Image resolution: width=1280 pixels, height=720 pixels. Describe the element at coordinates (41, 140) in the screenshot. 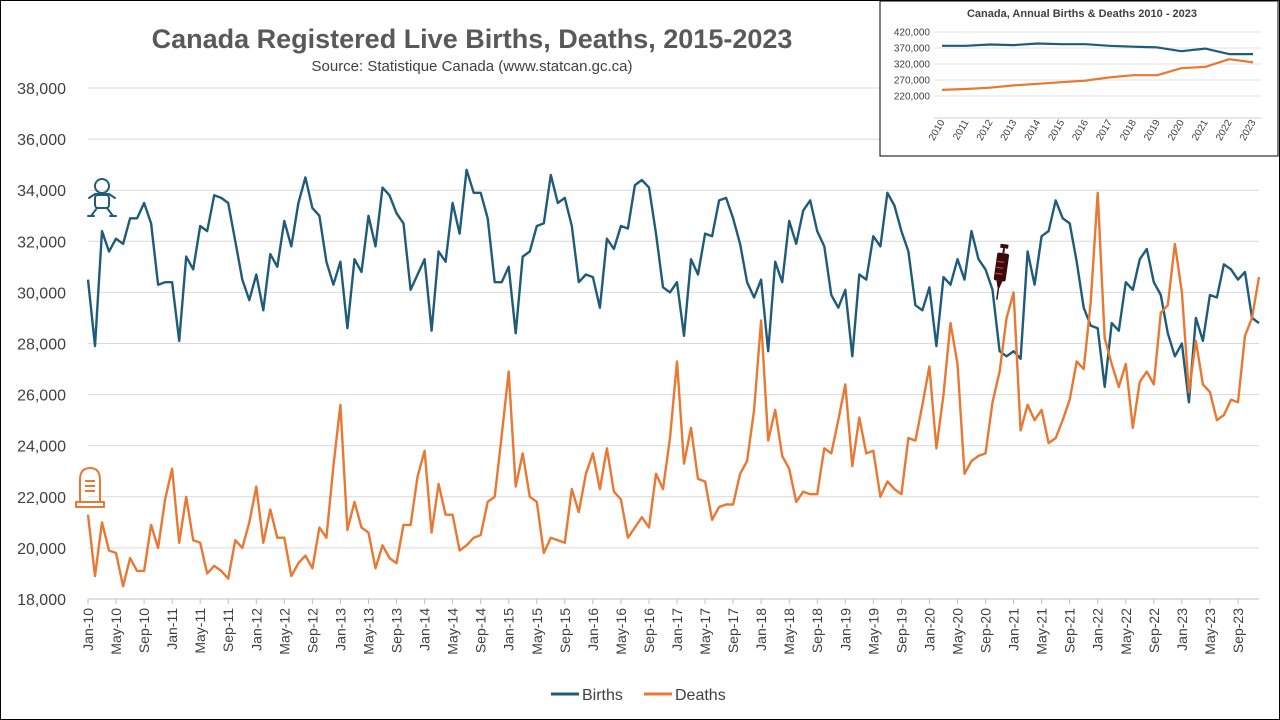

I see `y-tick-label: 36,000` at that location.